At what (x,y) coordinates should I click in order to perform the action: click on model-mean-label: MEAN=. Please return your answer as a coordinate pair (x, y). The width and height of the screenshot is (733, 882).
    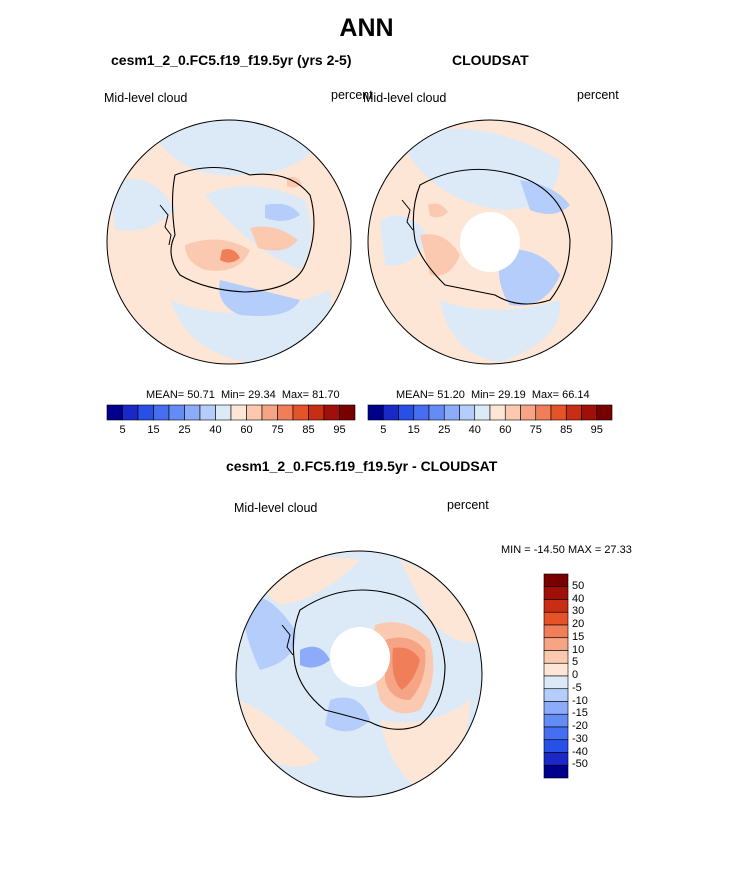
    Looking at the image, I should click on (165, 395).